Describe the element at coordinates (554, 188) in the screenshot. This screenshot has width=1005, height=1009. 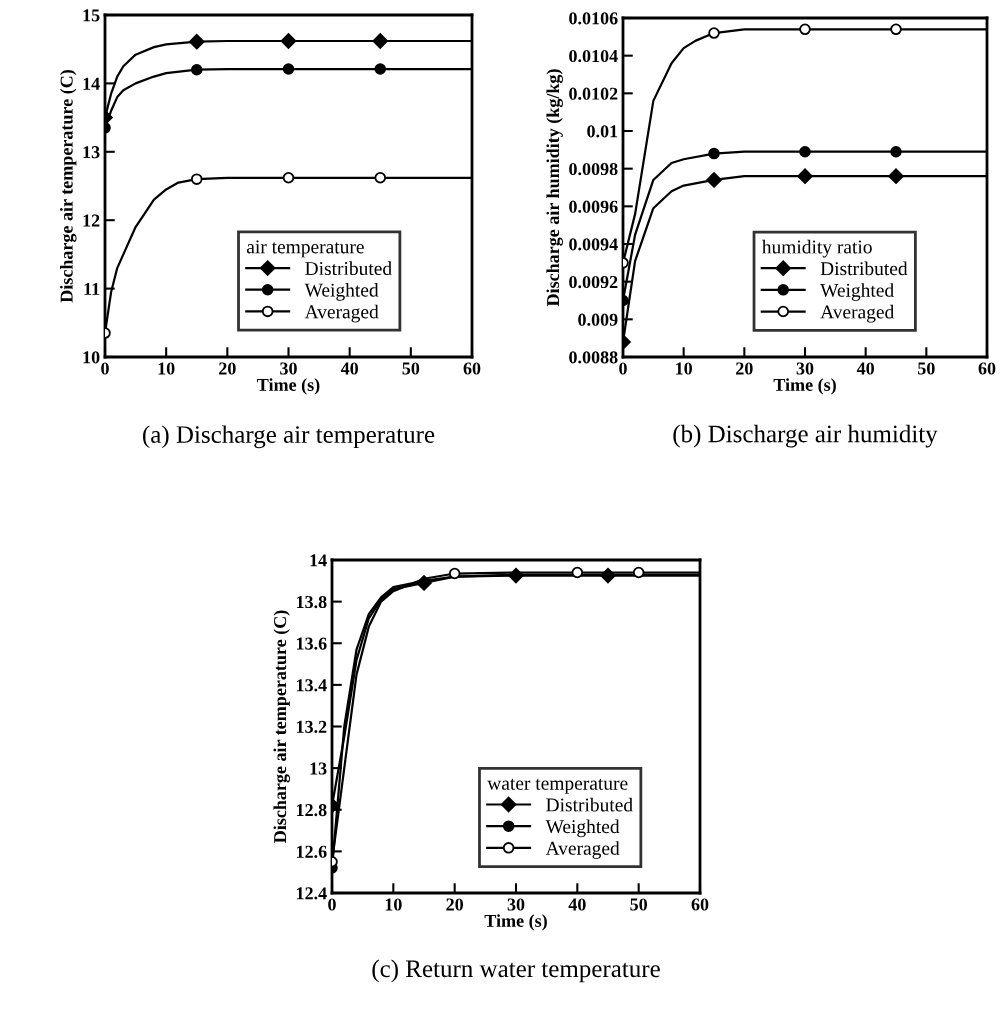
I see `y-axis-title: Discharge air humidity (kg/kg)` at that location.